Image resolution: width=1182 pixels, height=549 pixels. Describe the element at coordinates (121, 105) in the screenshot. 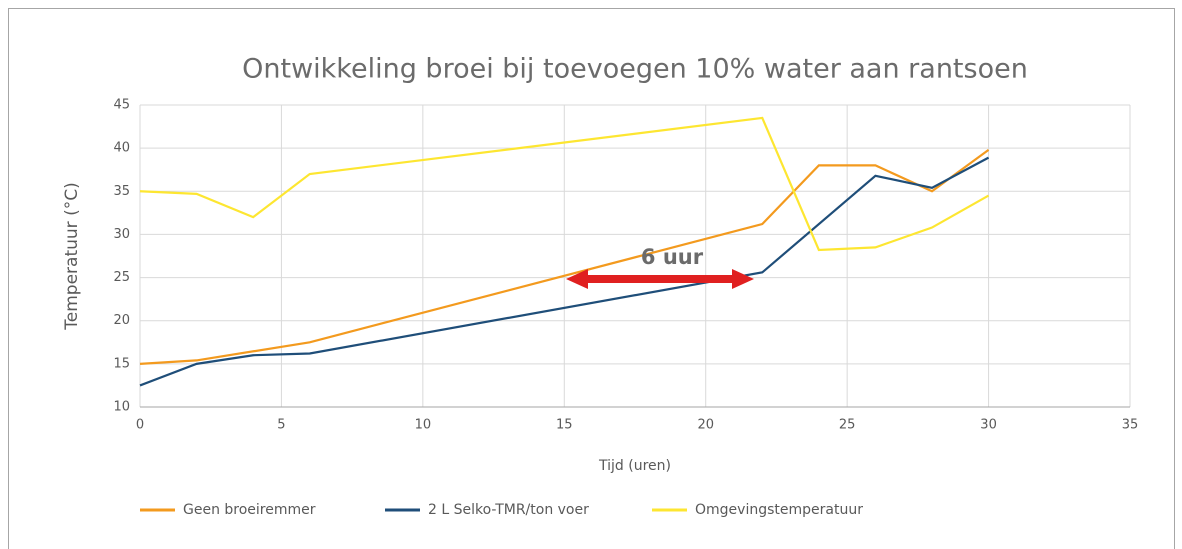

I see `y-tick-label: 45` at that location.